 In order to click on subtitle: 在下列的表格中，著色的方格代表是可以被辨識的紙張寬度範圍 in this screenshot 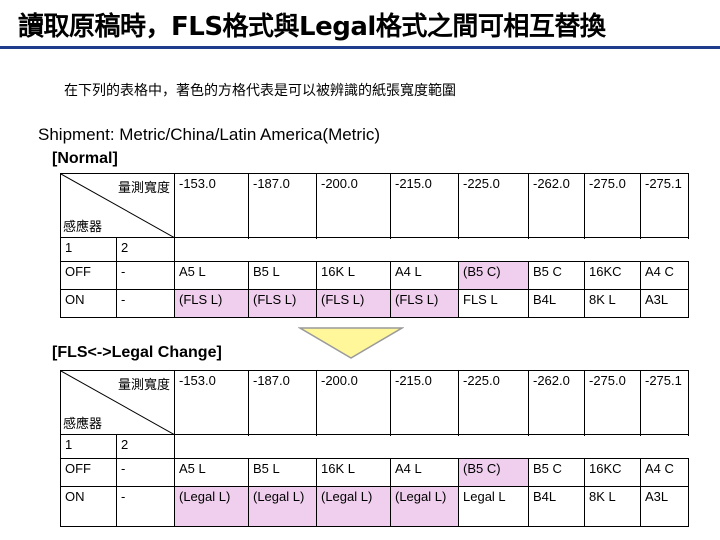, I will do `click(260, 91)`.